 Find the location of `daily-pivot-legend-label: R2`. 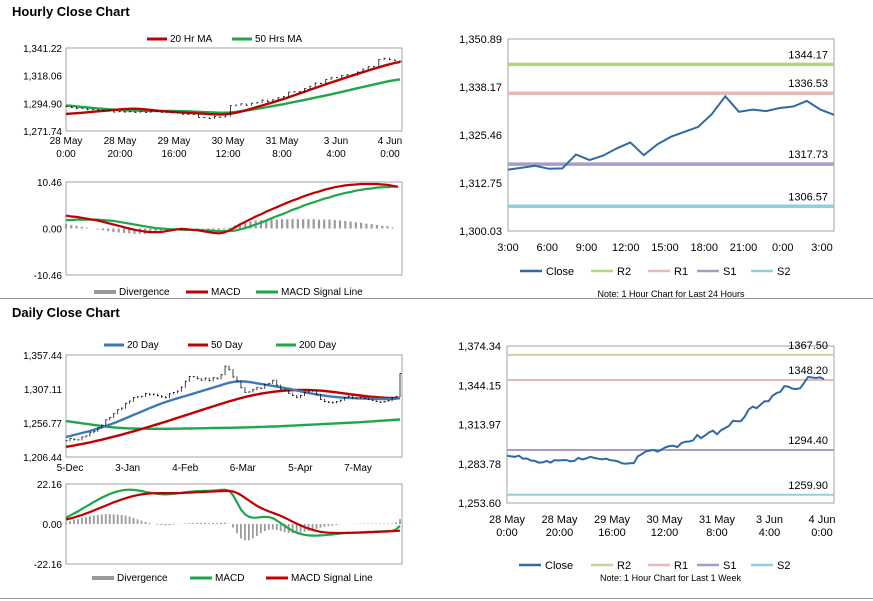

daily-pivot-legend-label: R2 is located at coordinates (624, 566).